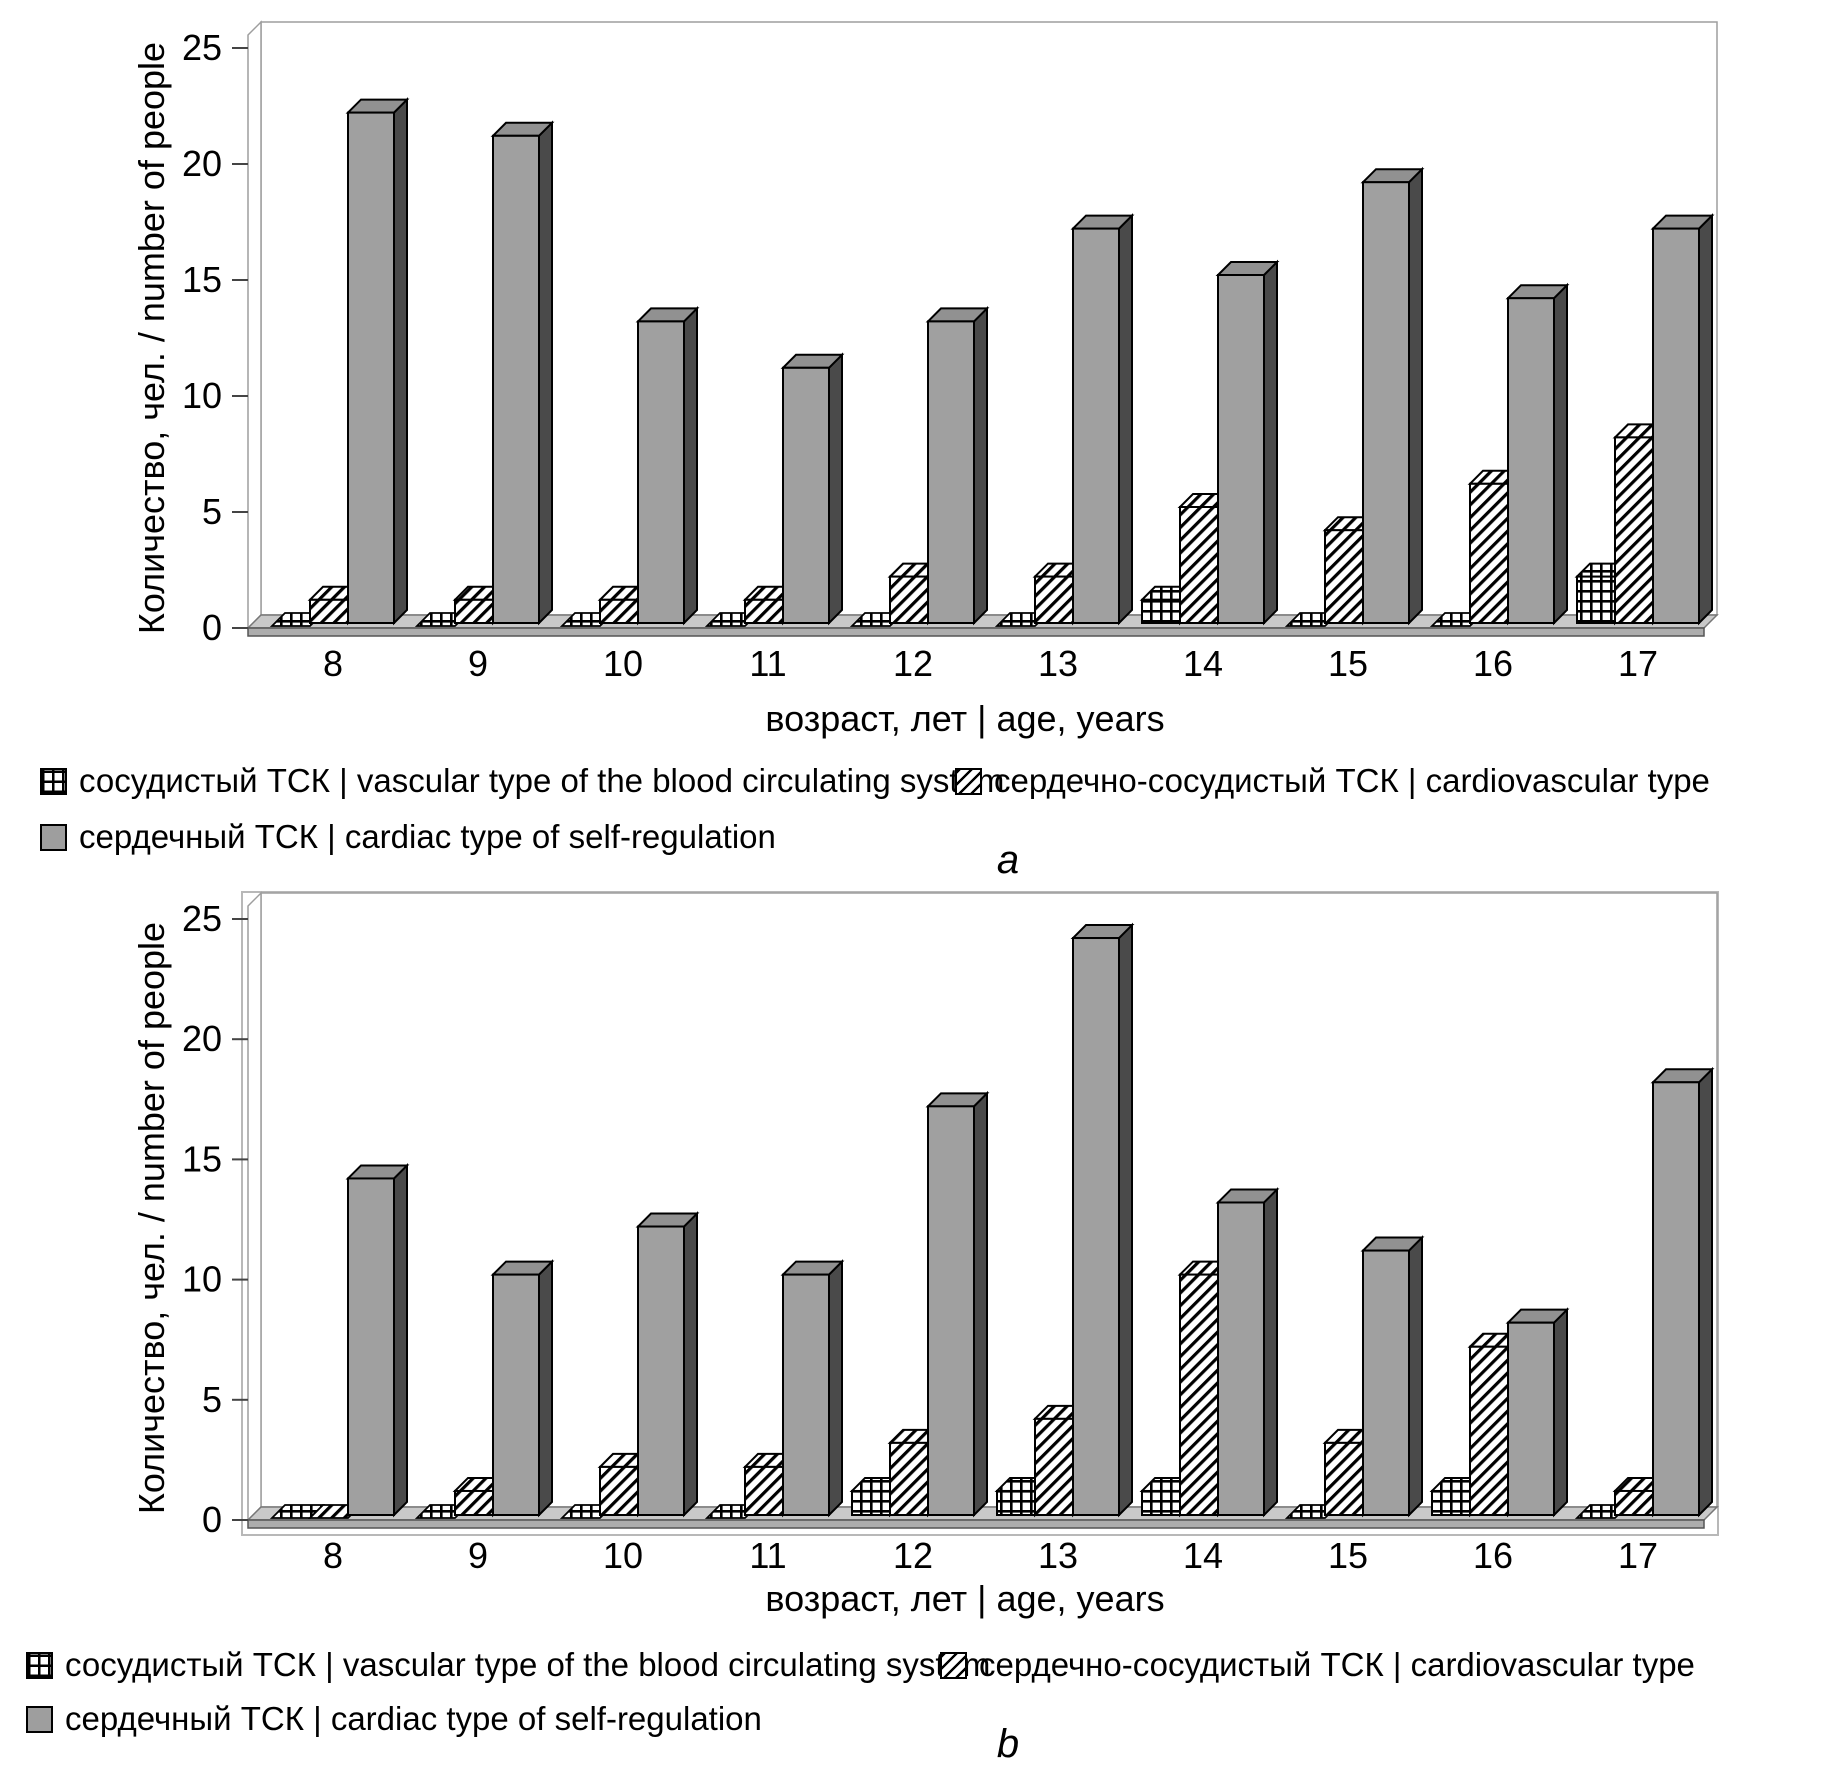  What do you see at coordinates (1102, 419) in the screenshot?
I see `bar-a-solid-age13` at bounding box center [1102, 419].